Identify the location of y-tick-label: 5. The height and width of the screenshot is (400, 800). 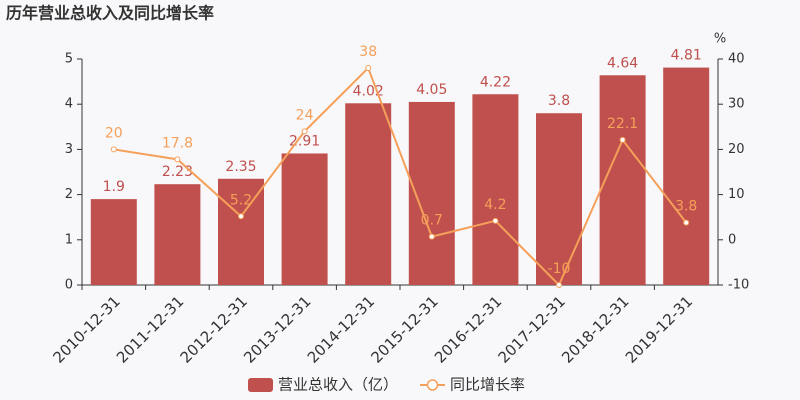
(69, 59).